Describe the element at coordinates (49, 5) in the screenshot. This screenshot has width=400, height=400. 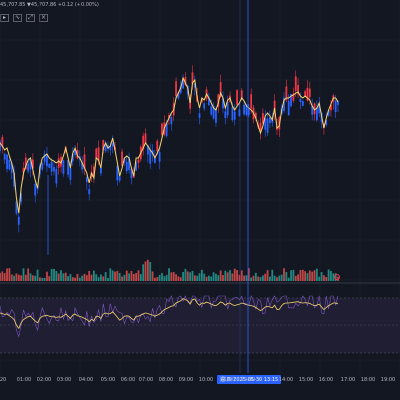
I see `ohlc-values: 45,707.85 ▼45,707.86 +0.12 (+0.00%)` at that location.